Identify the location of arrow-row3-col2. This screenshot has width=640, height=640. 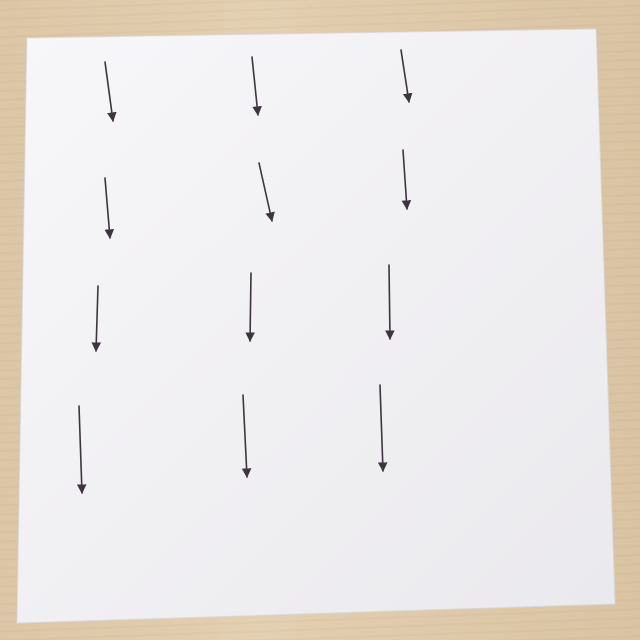
(250, 307).